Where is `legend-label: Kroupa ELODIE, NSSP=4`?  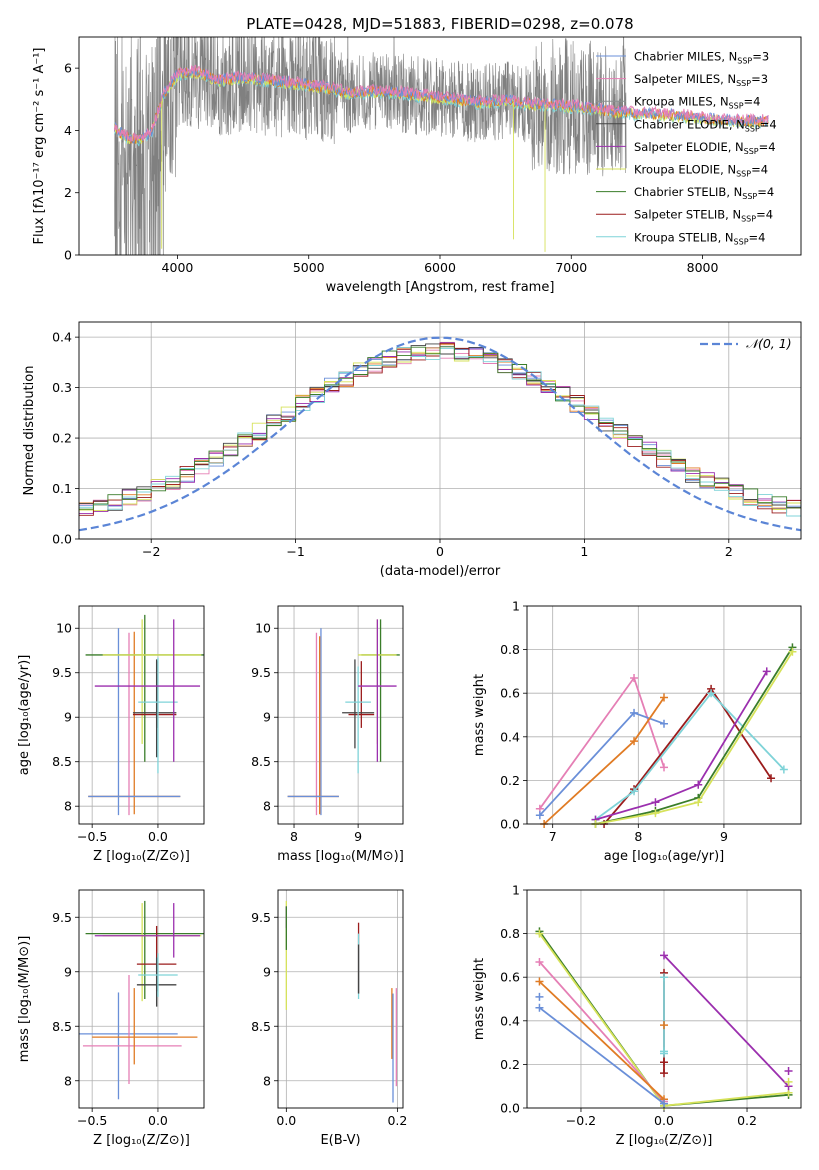
legend-label: Kroupa ELODIE, NSSP=4 is located at coordinates (701, 171).